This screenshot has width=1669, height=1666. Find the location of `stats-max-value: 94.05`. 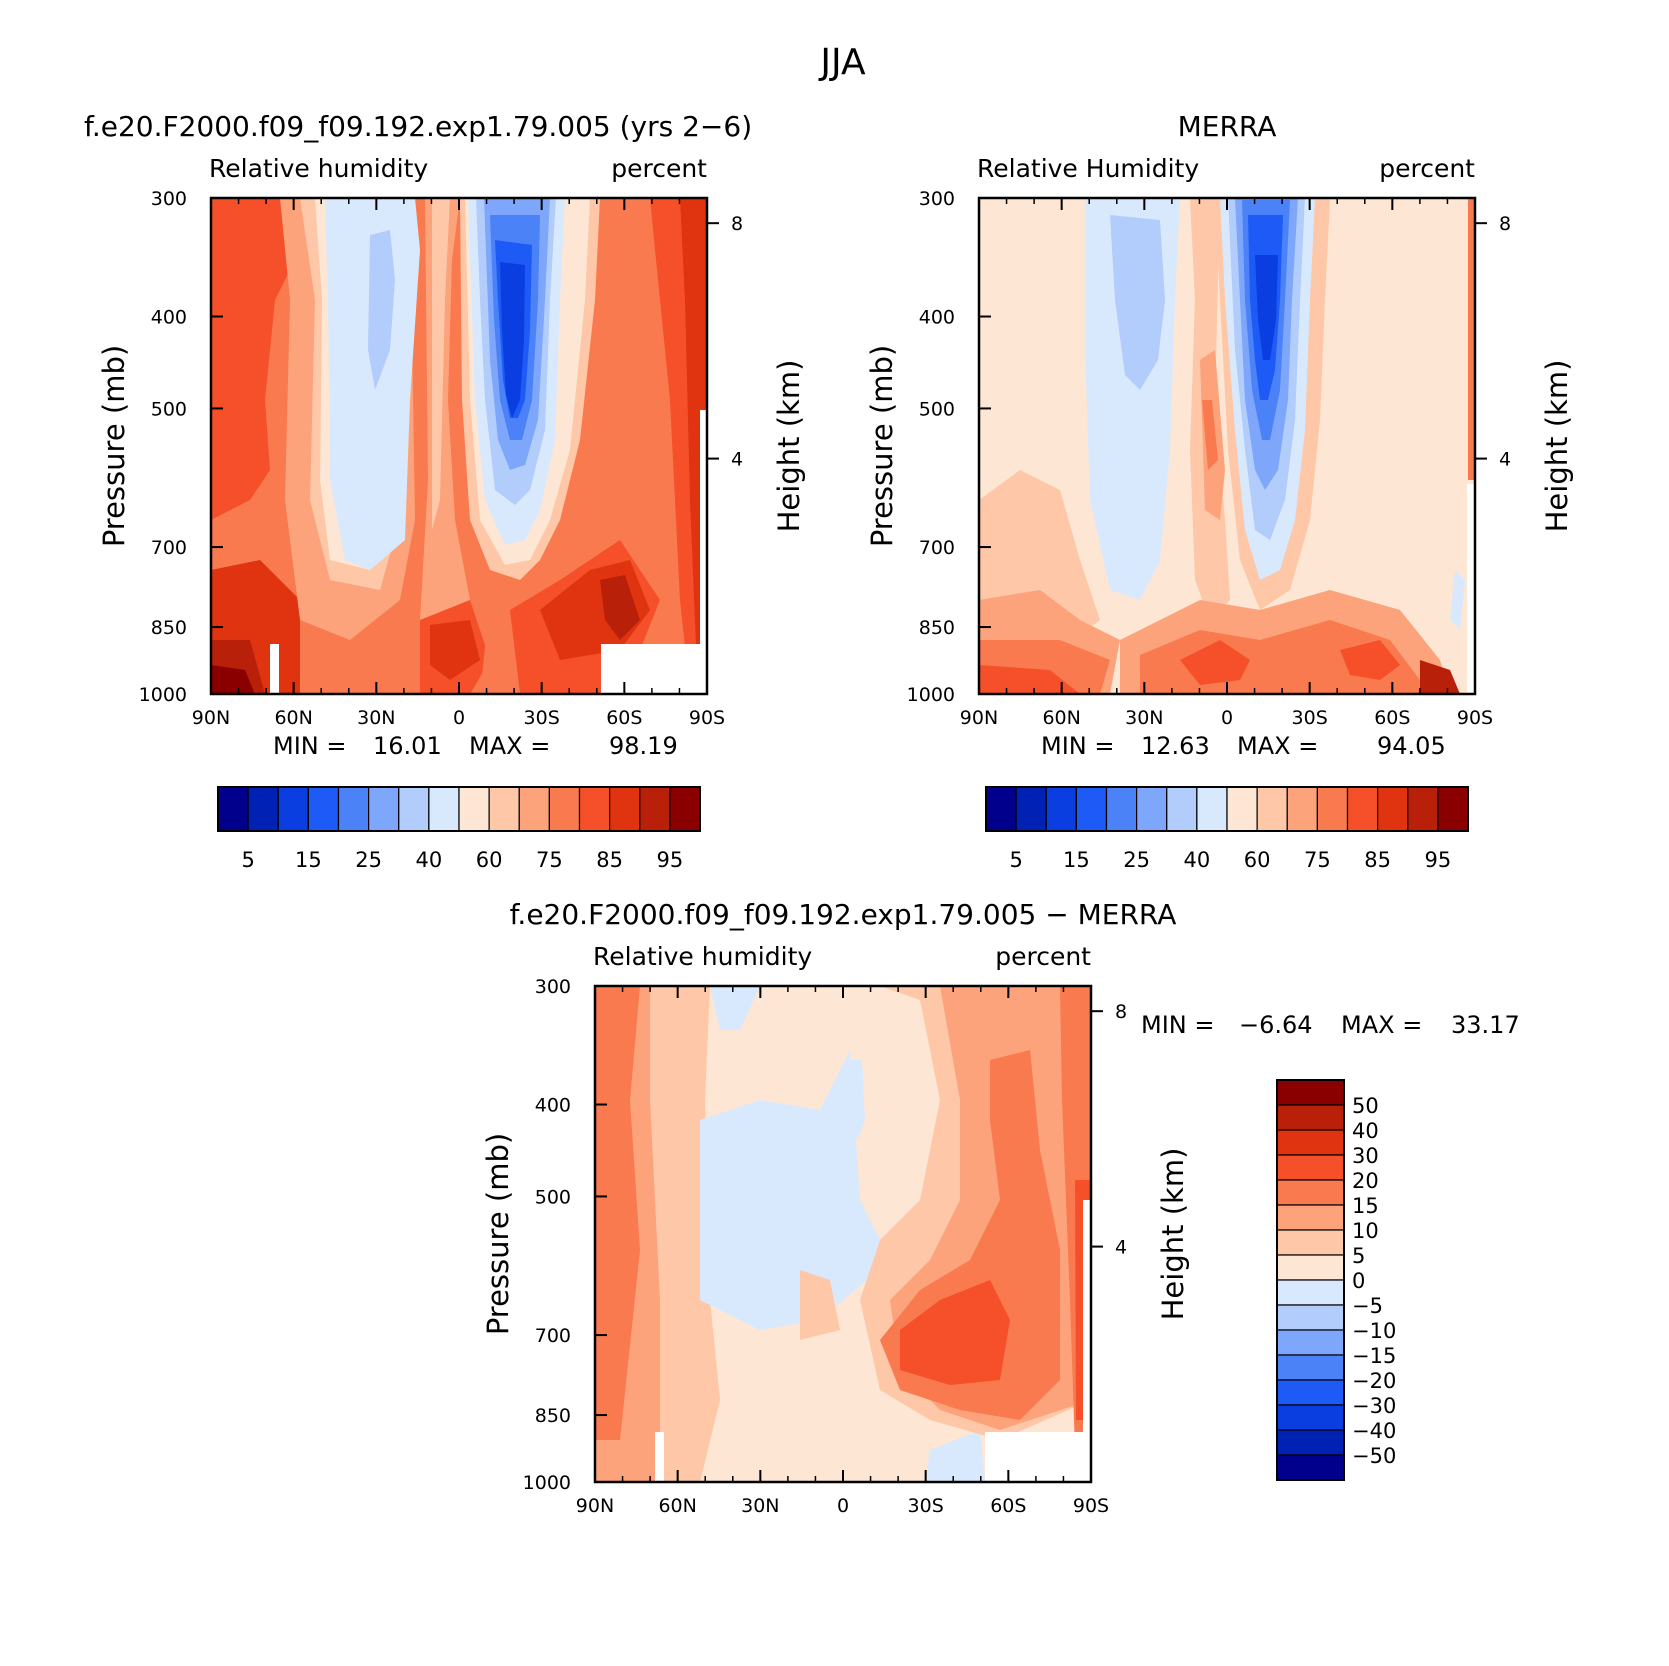

stats-max-value: 94.05 is located at coordinates (1411, 746).